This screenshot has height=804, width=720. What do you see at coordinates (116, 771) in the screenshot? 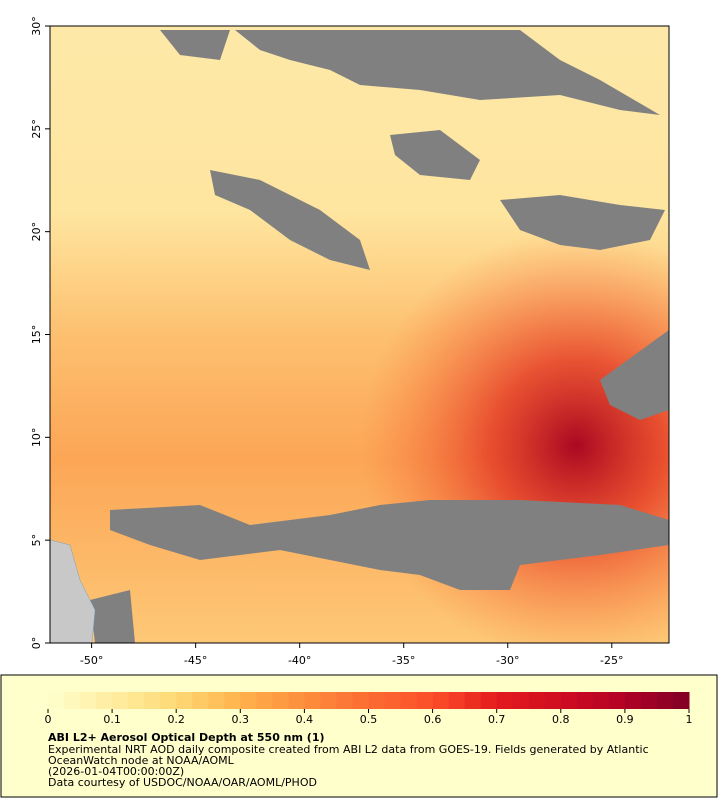
I see `legend-time: (2026-01-04T00:00:00Z)` at bounding box center [116, 771].